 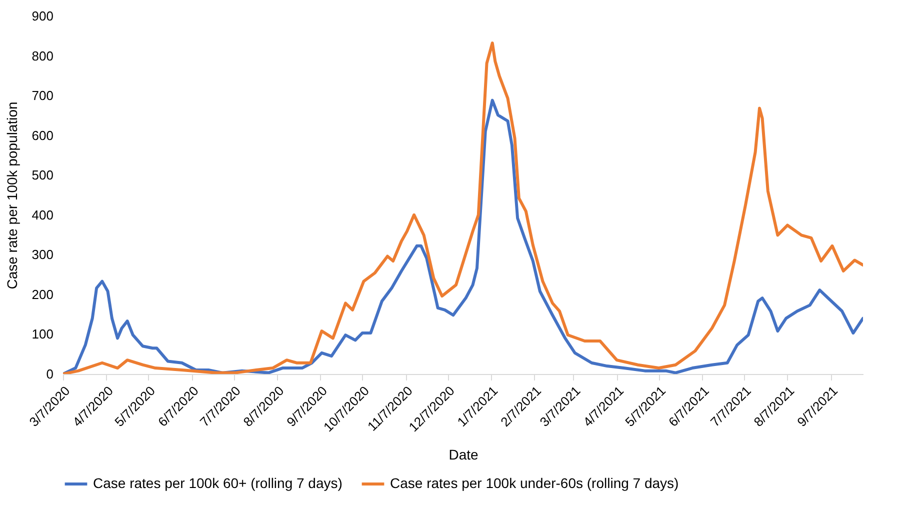 I want to click on x-axis-title: Date, so click(x=463, y=454).